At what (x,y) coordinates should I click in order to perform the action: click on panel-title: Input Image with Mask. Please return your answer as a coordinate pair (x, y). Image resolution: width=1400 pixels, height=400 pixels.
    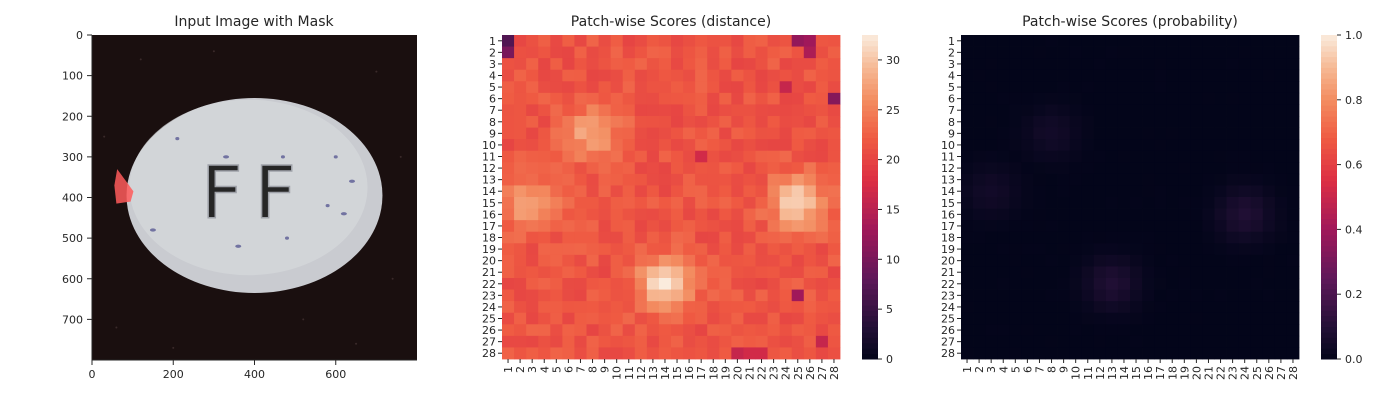
    Looking at the image, I should click on (254, 22).